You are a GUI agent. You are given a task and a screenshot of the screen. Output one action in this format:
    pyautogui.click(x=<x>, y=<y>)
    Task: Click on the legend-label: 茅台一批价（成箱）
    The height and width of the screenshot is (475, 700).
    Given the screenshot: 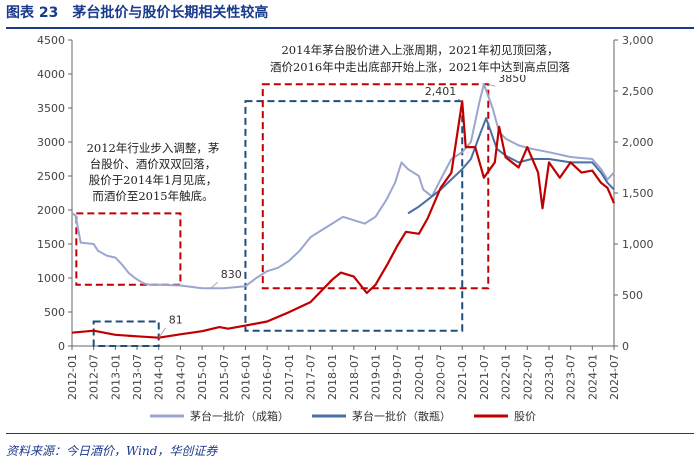 What is the action you would take?
    pyautogui.click(x=239, y=416)
    